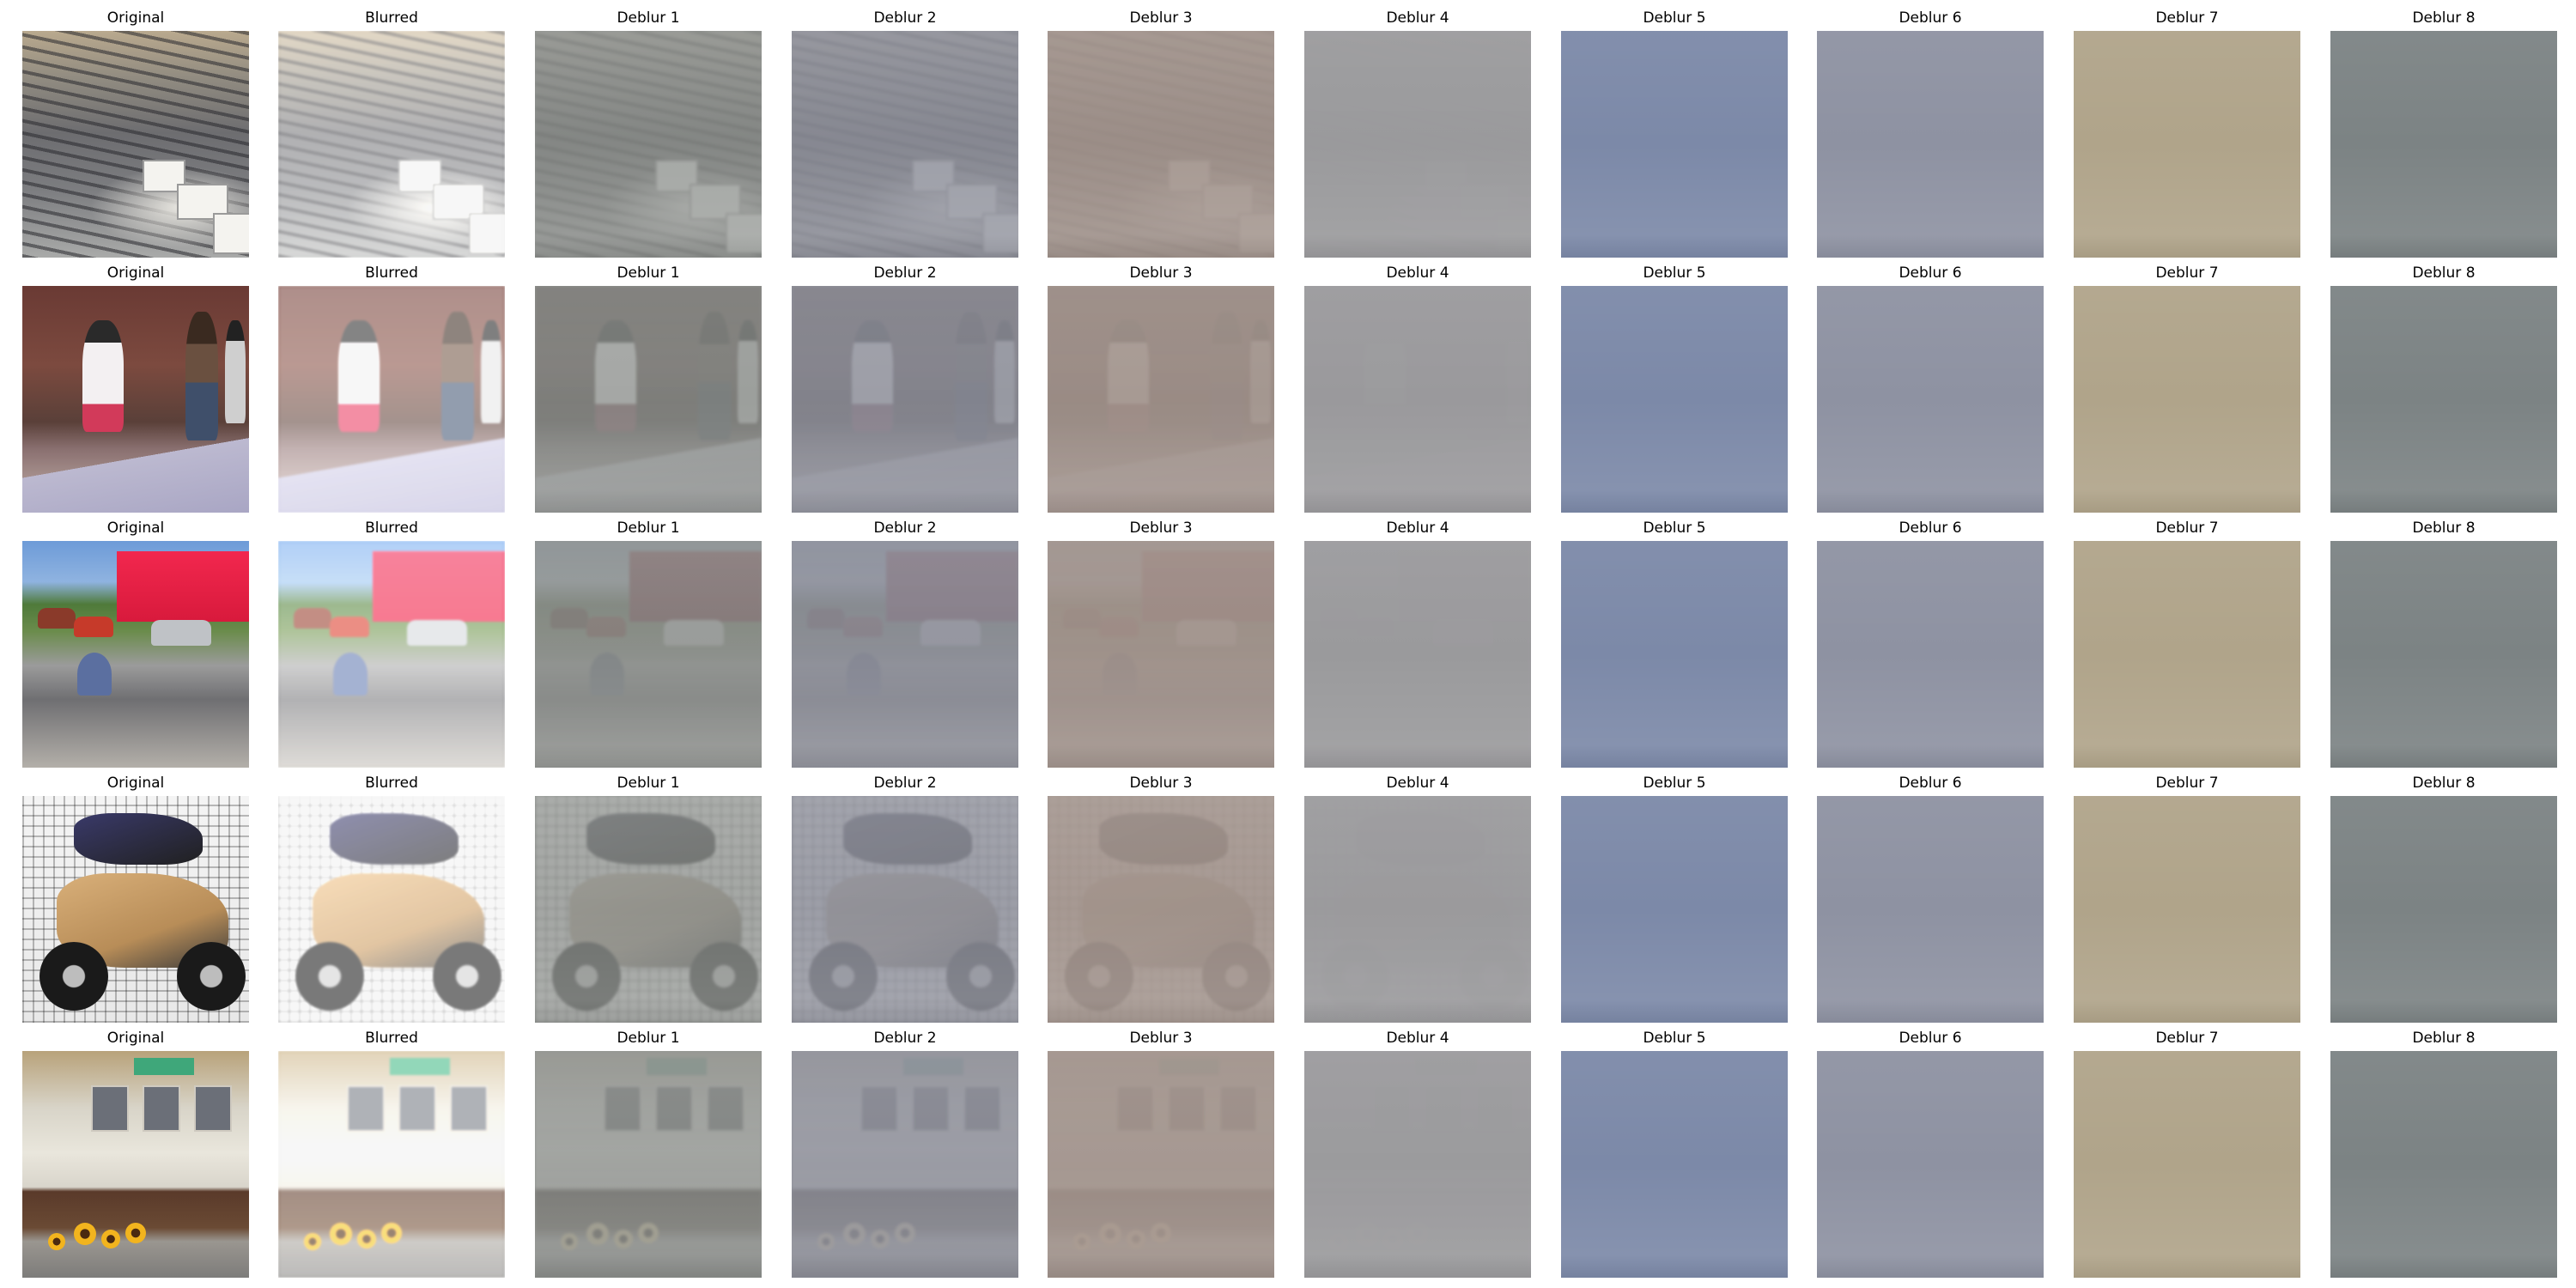 Image resolution: width=2576 pixels, height=1288 pixels. What do you see at coordinates (2444, 528) in the screenshot?
I see `panel-title: Deblur 8` at bounding box center [2444, 528].